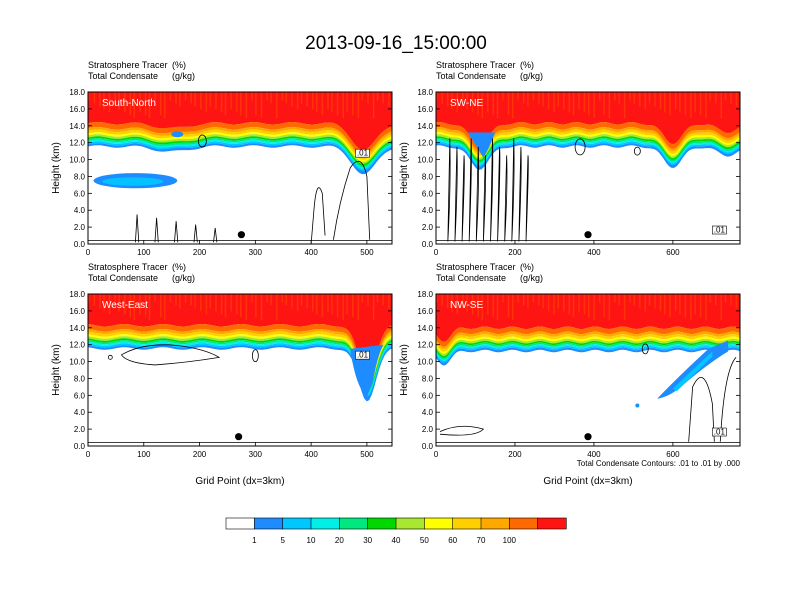  I want to click on x-tick-label: 600, so click(673, 252).